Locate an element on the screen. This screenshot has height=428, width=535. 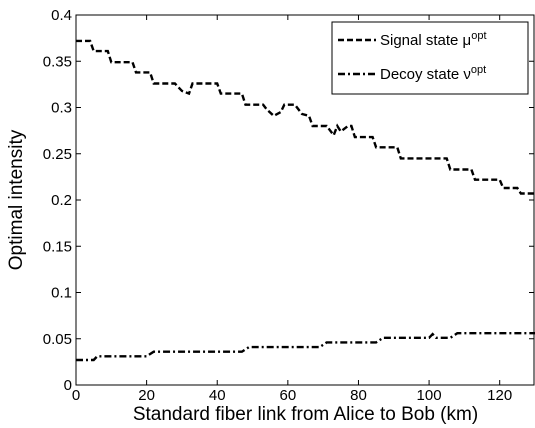
x-tick-label: 0 is located at coordinates (76, 395).